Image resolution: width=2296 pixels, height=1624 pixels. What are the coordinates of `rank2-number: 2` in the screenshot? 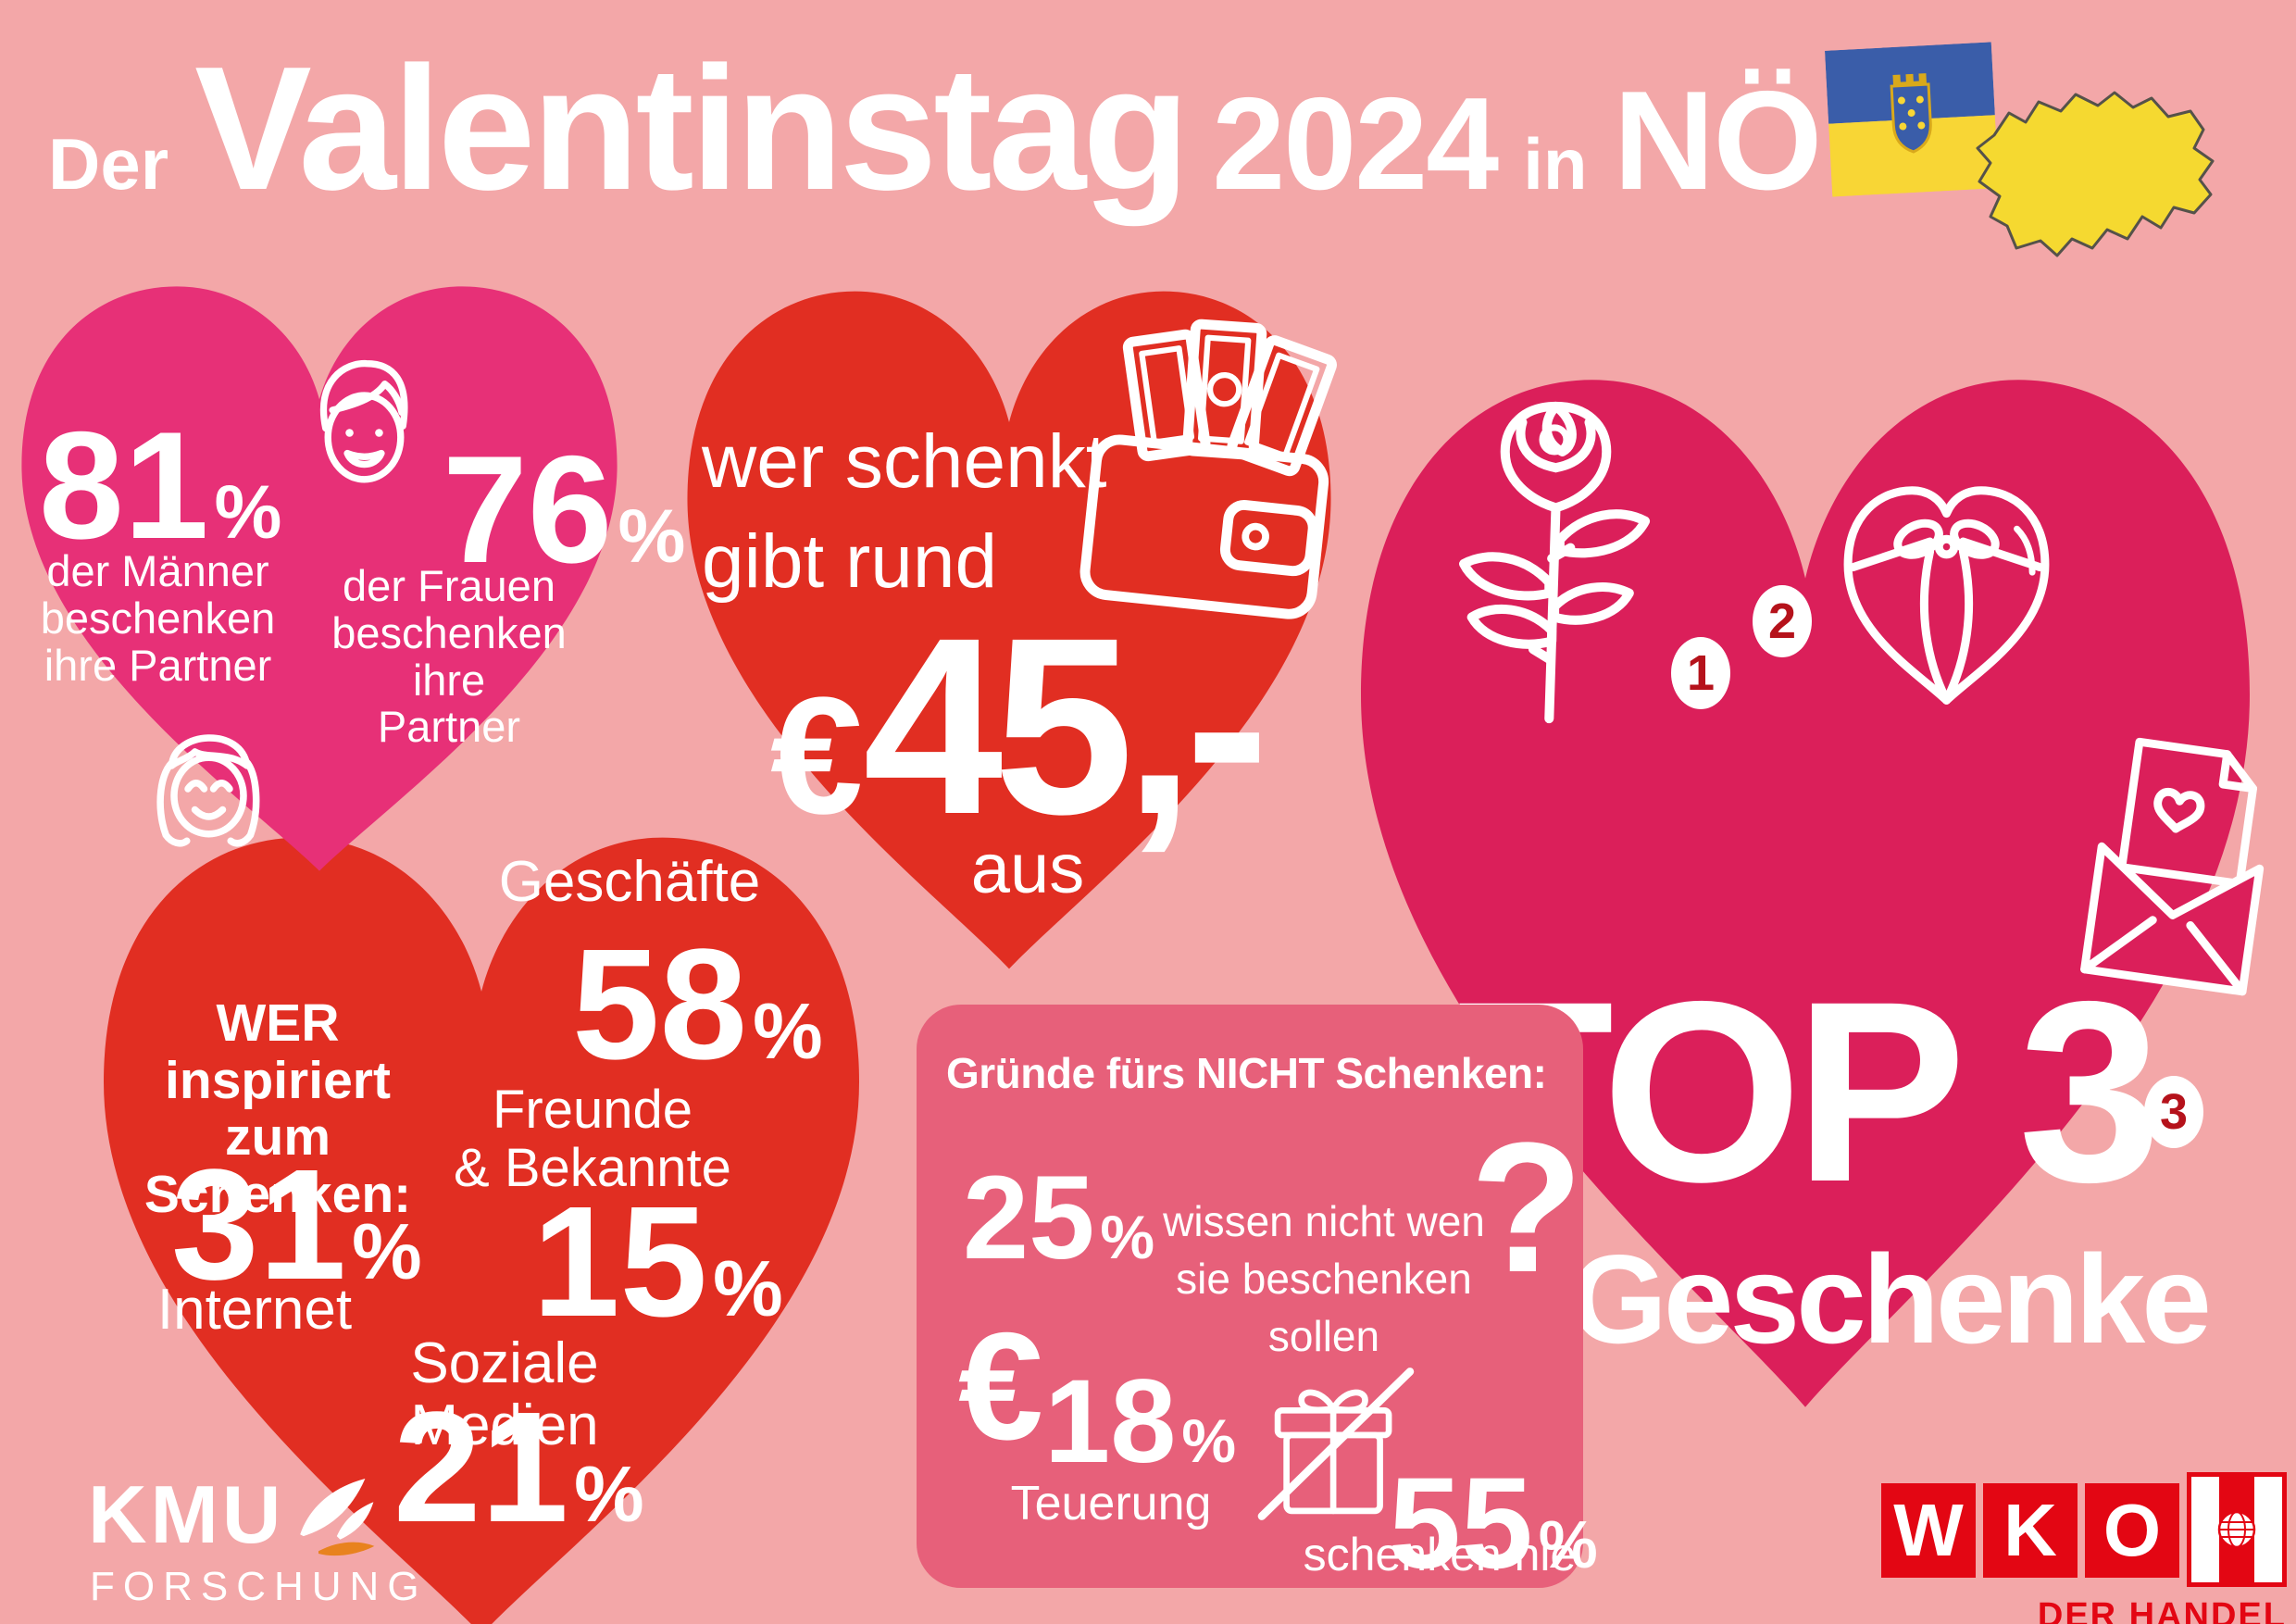 It's located at (1782, 621).